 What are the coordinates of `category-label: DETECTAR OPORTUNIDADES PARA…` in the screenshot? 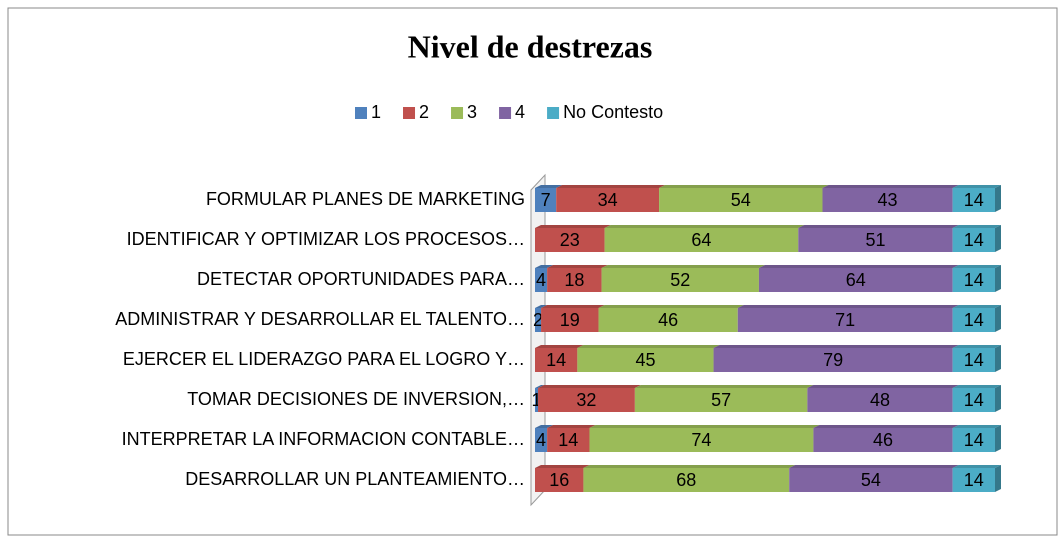 It's located at (361, 279).